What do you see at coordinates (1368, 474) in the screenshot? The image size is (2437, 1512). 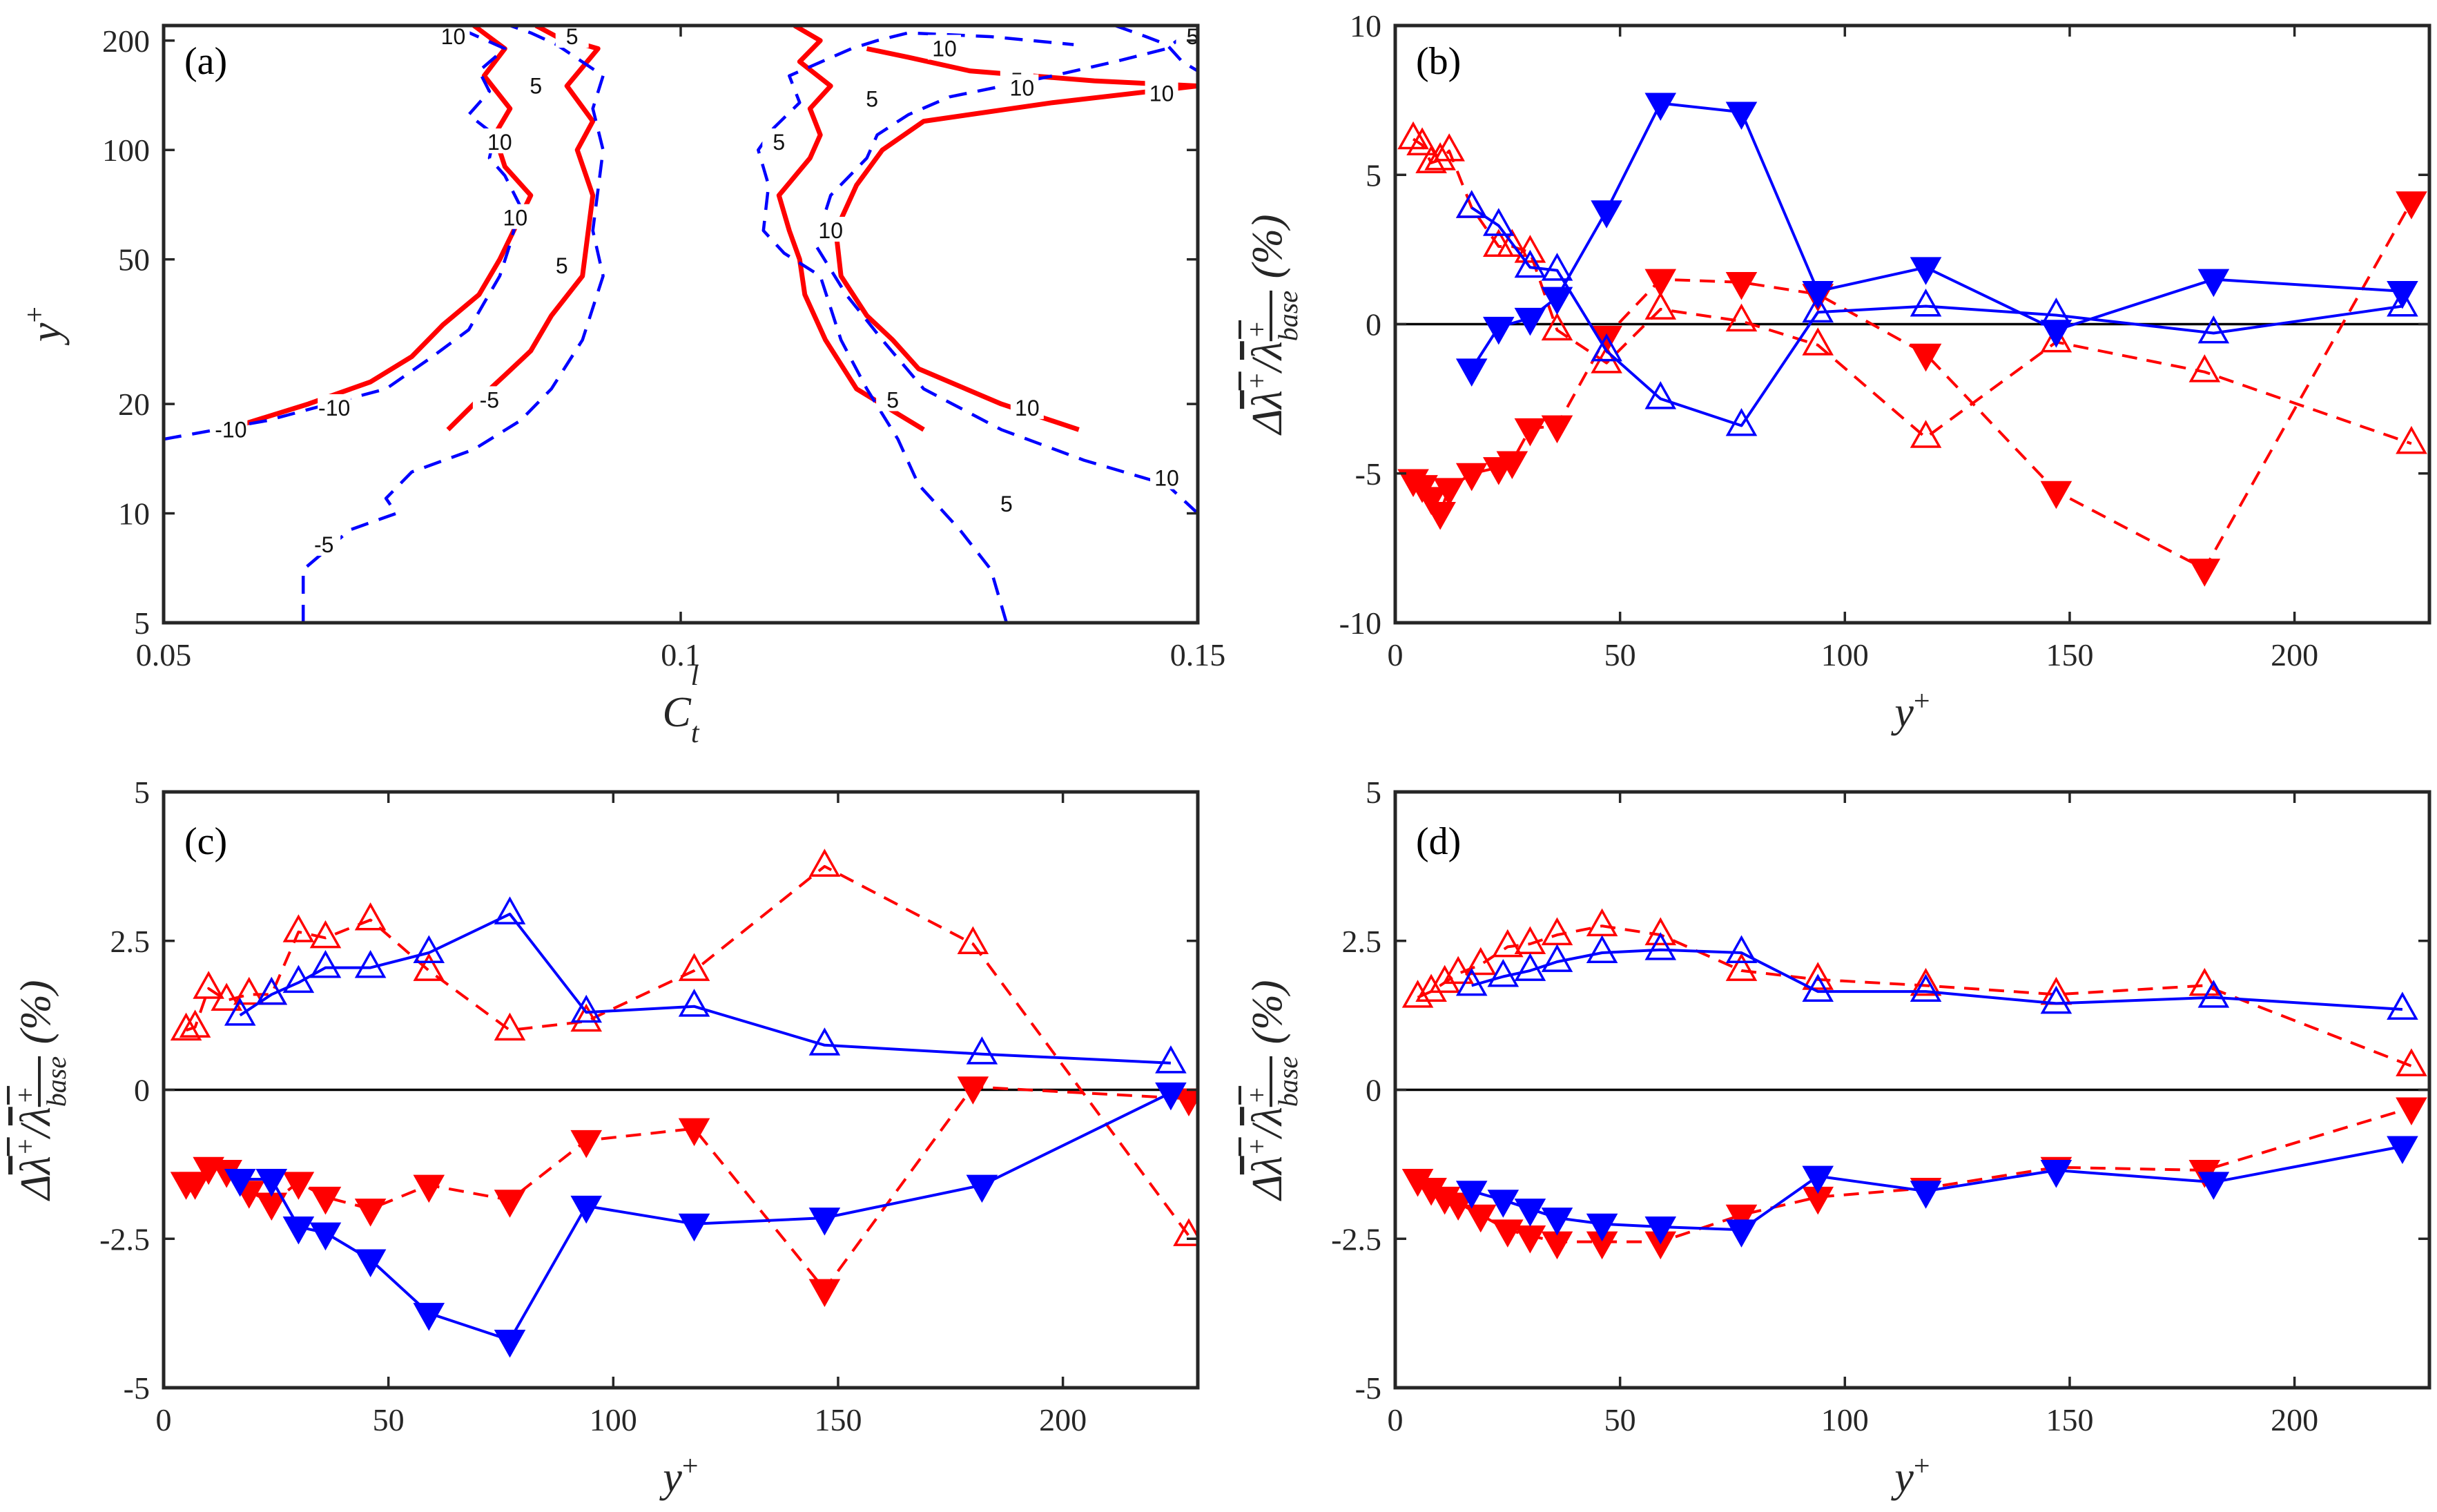 I see `y-tick-label: -5` at bounding box center [1368, 474].